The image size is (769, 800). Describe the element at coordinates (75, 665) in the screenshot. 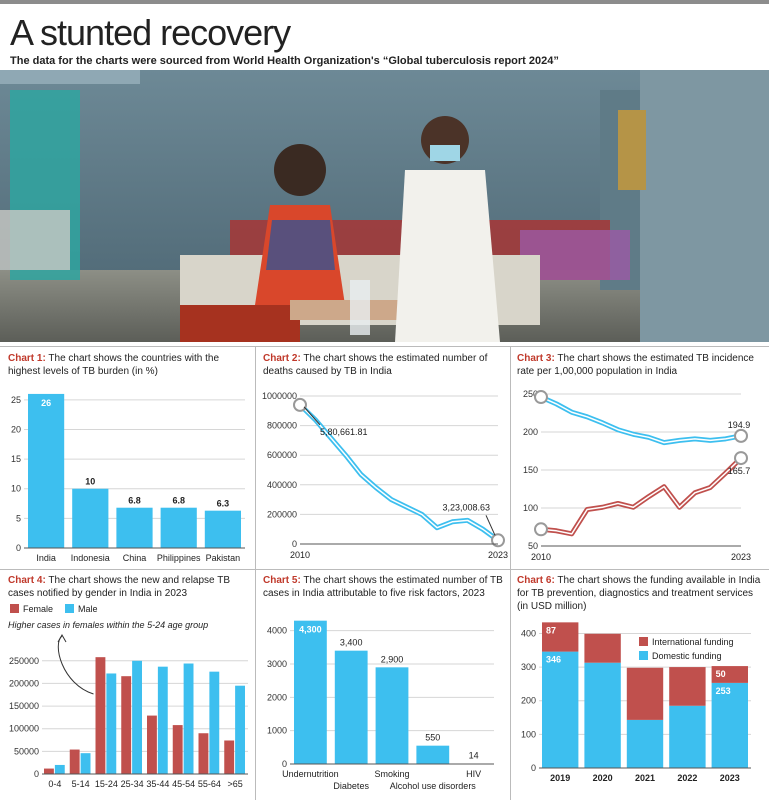

I see `annotation-arrow` at that location.